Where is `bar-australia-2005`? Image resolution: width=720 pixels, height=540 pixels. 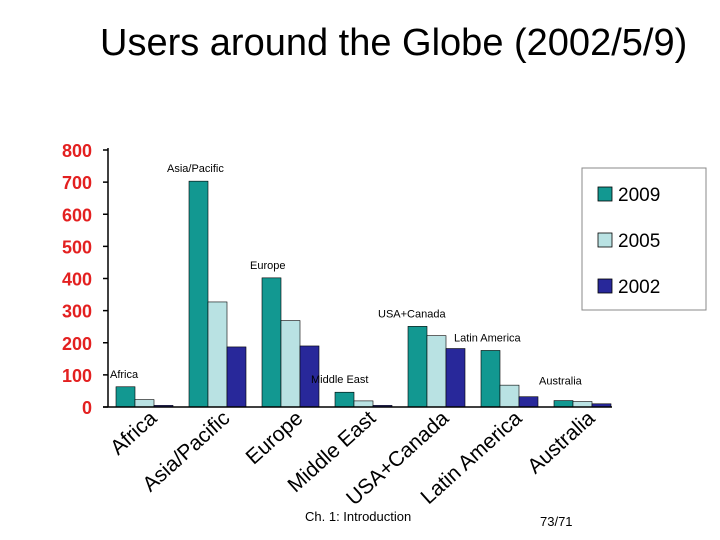
bar-australia-2005 is located at coordinates (582, 404).